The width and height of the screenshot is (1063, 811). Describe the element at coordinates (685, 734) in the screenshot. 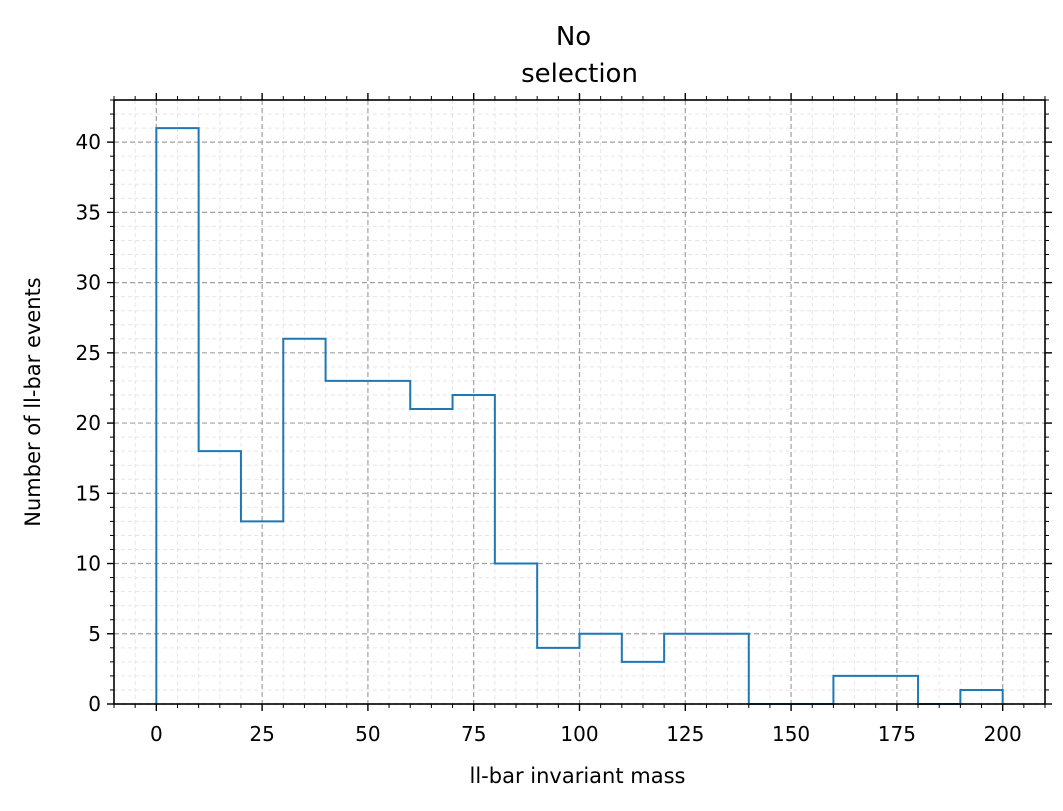

I see `x-tick-label: 125` at that location.